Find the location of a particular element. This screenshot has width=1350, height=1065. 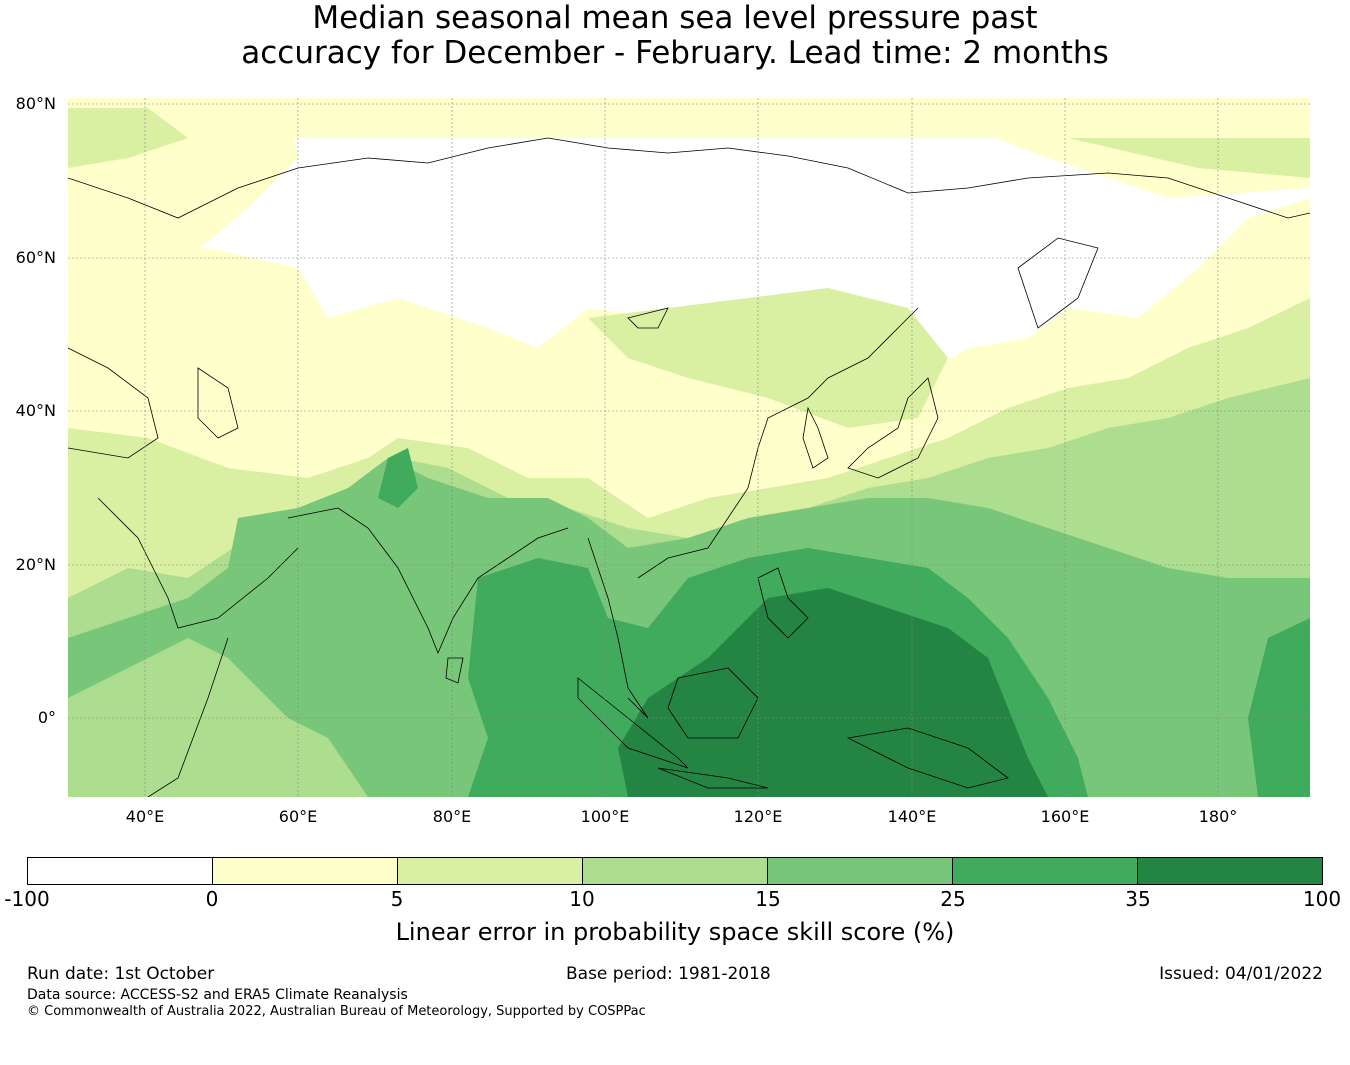

borneo-coast is located at coordinates (713, 703).